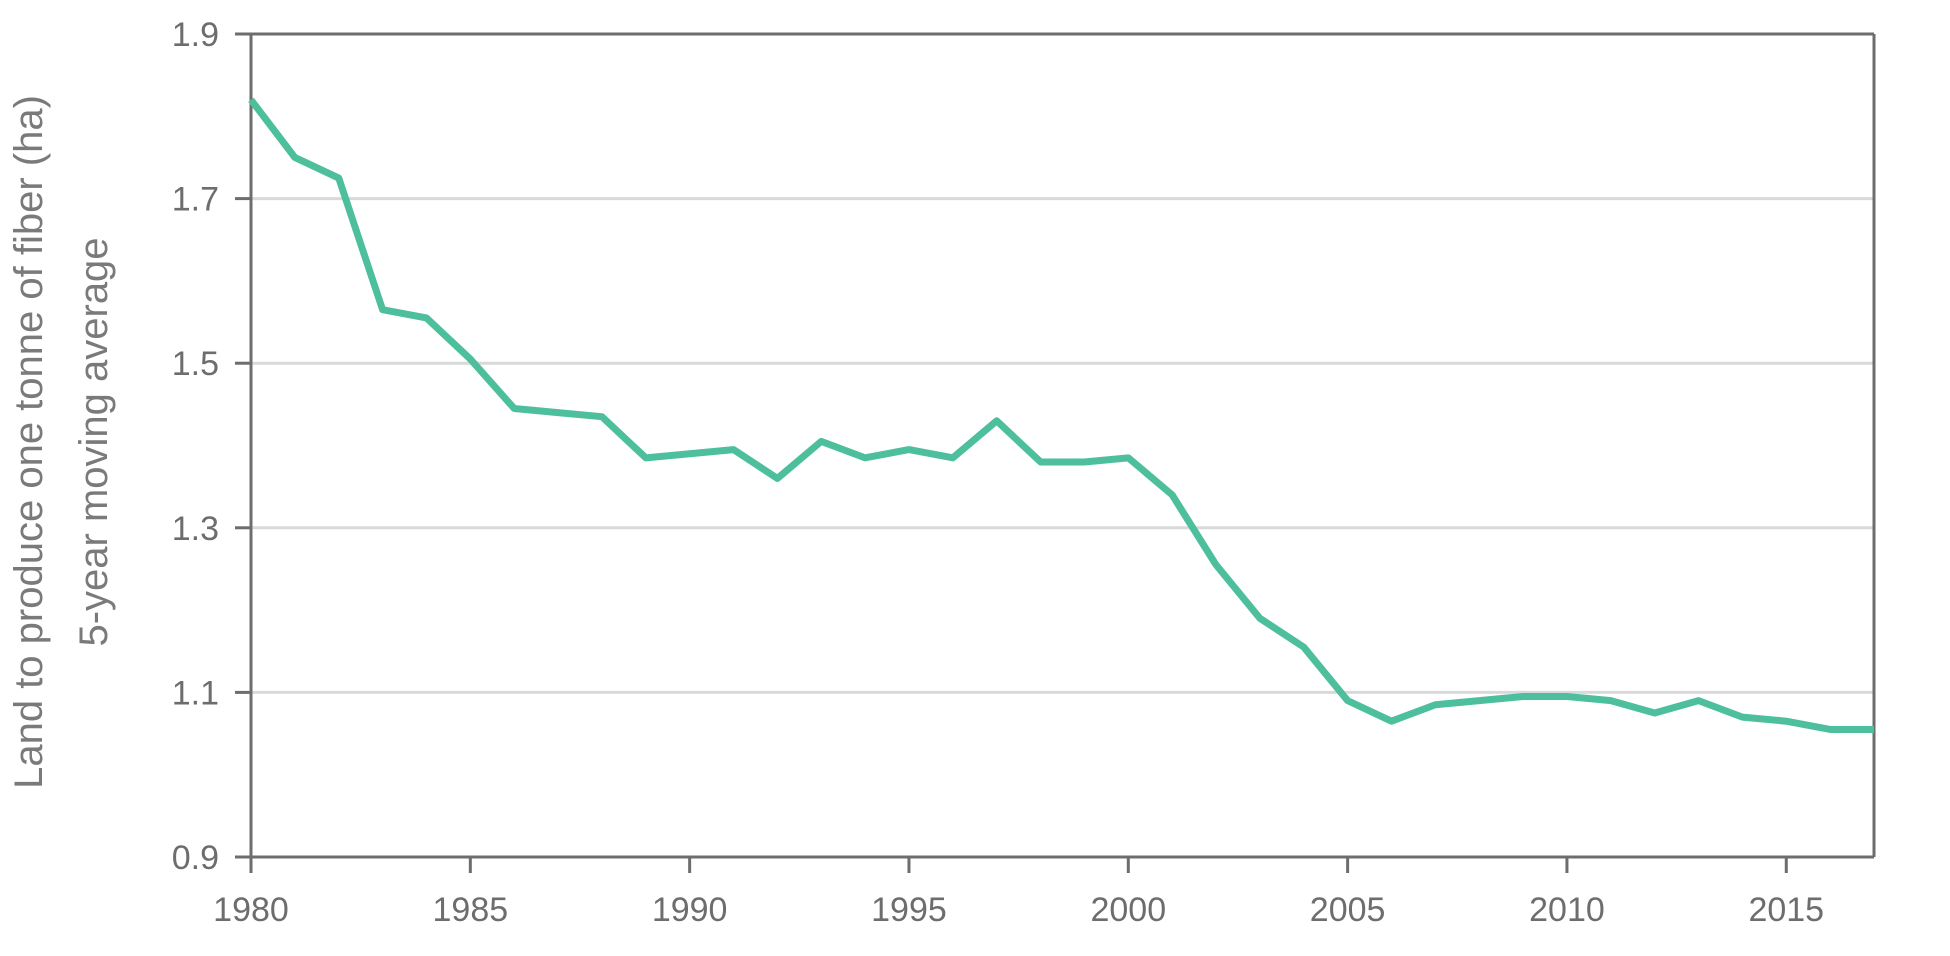 This screenshot has height=956, width=1950. Describe the element at coordinates (1259, 618) in the screenshot. I see `data-point-2003` at that location.